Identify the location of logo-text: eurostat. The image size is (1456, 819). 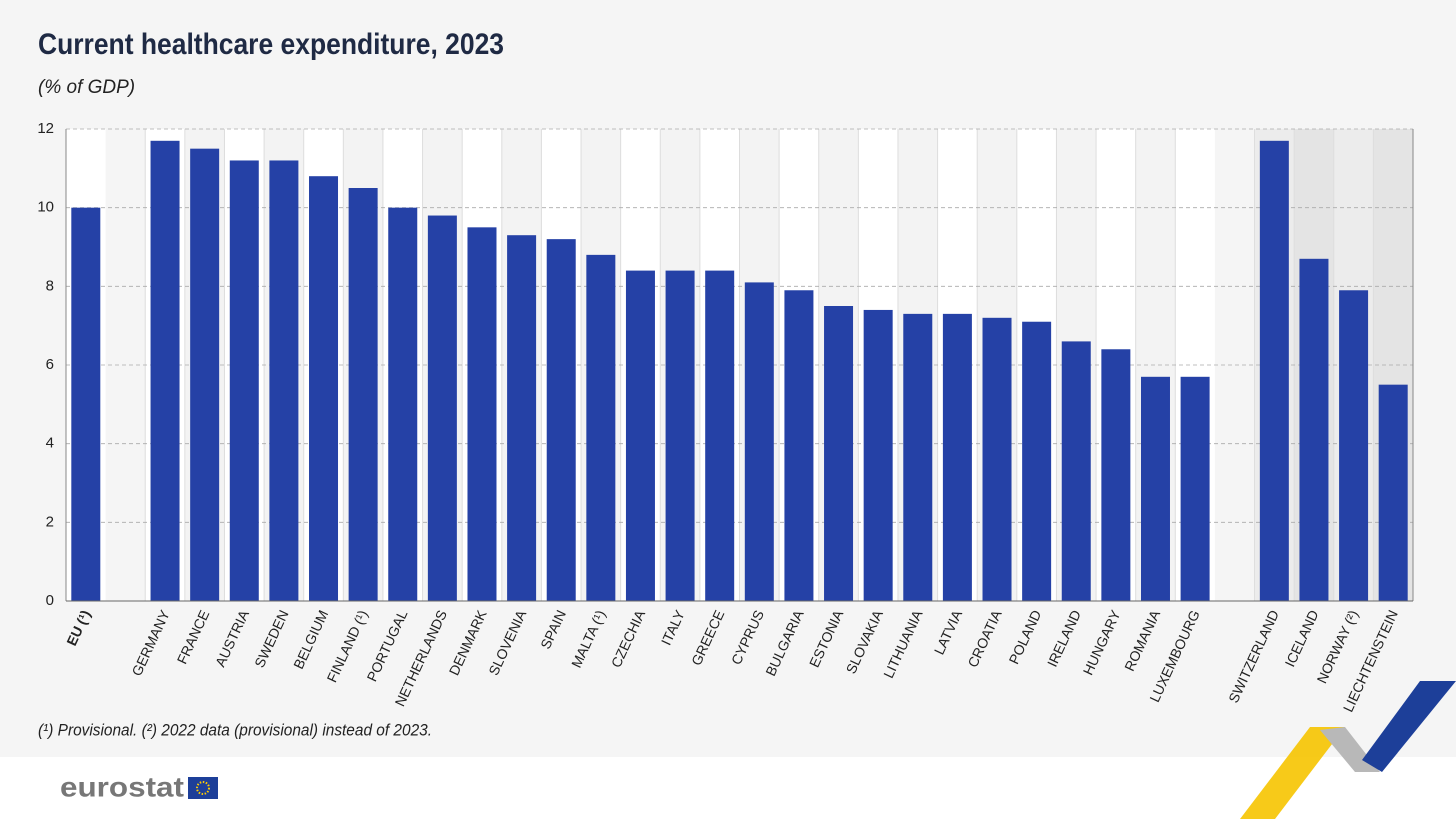
(122, 786).